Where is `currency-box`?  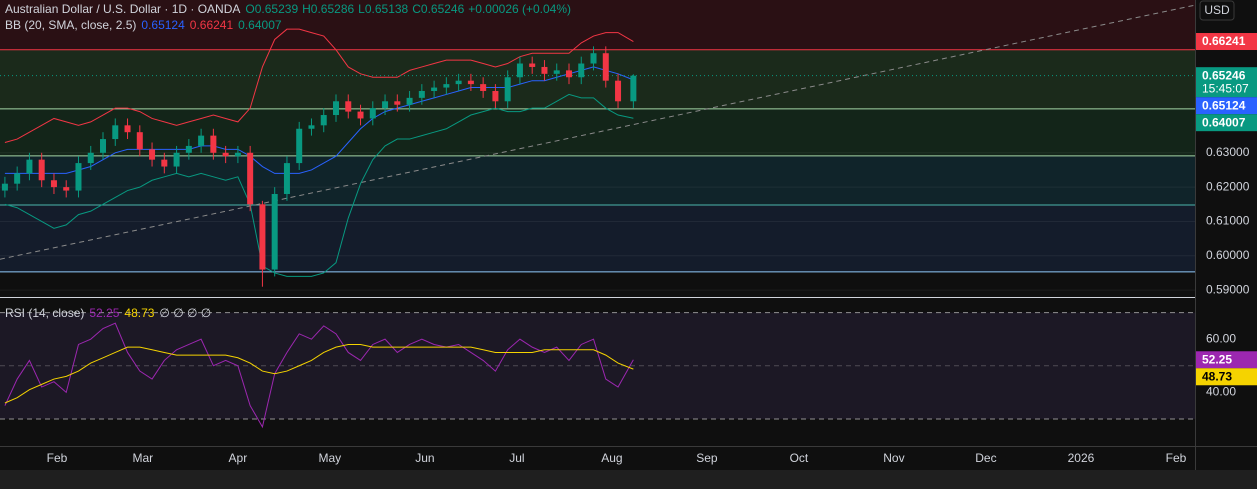 currency-box is located at coordinates (1217, 10).